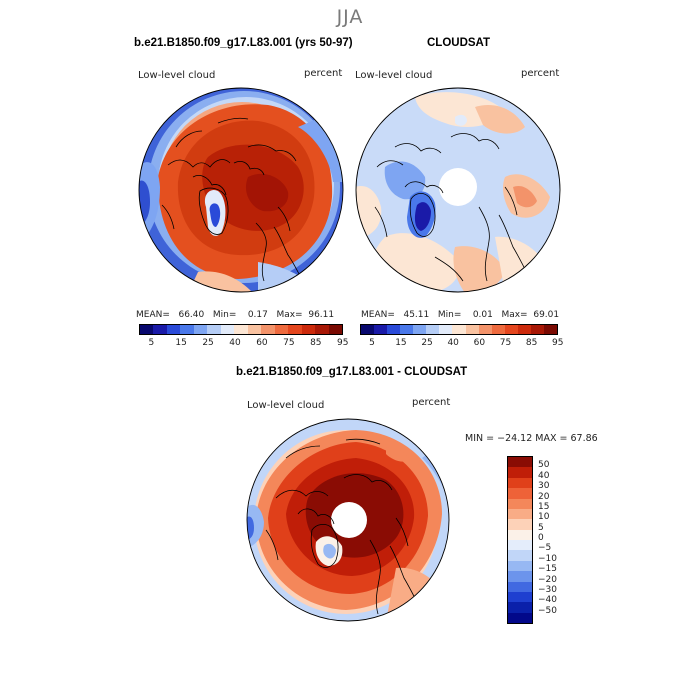 The height and width of the screenshot is (700, 700). I want to click on model-min-value: 0.17, so click(257, 315).